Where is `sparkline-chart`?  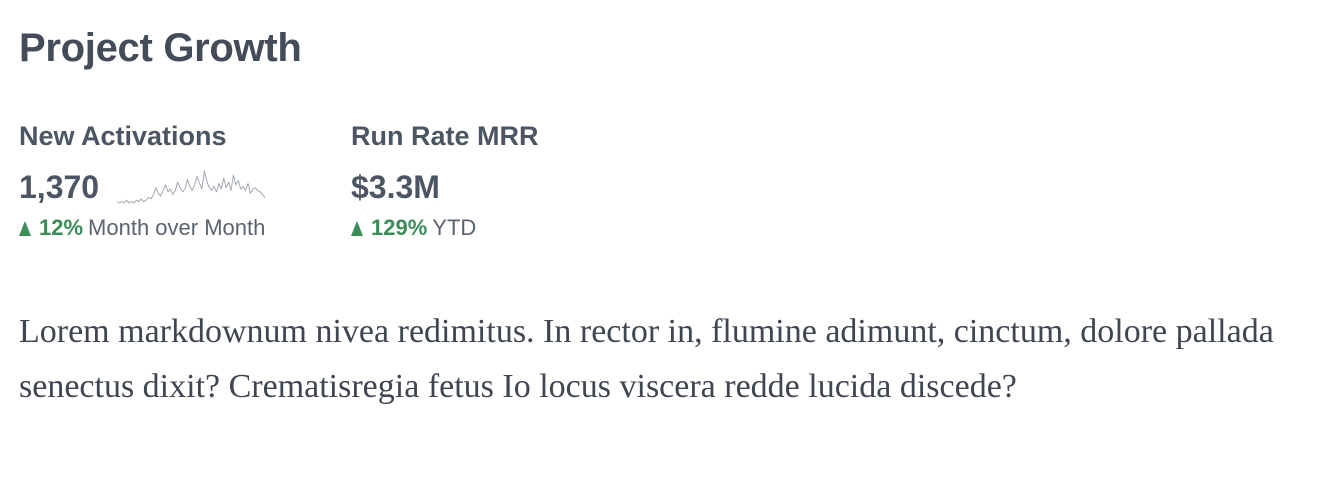 sparkline-chart is located at coordinates (191, 187).